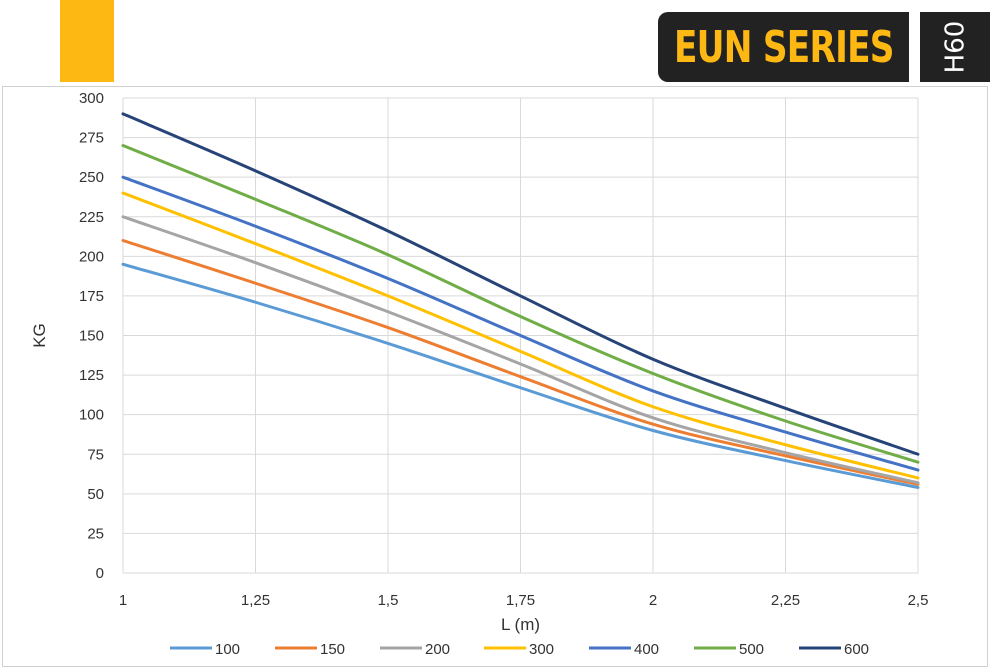  Describe the element at coordinates (729, 649) in the screenshot. I see `legend-item-500: 500` at that location.